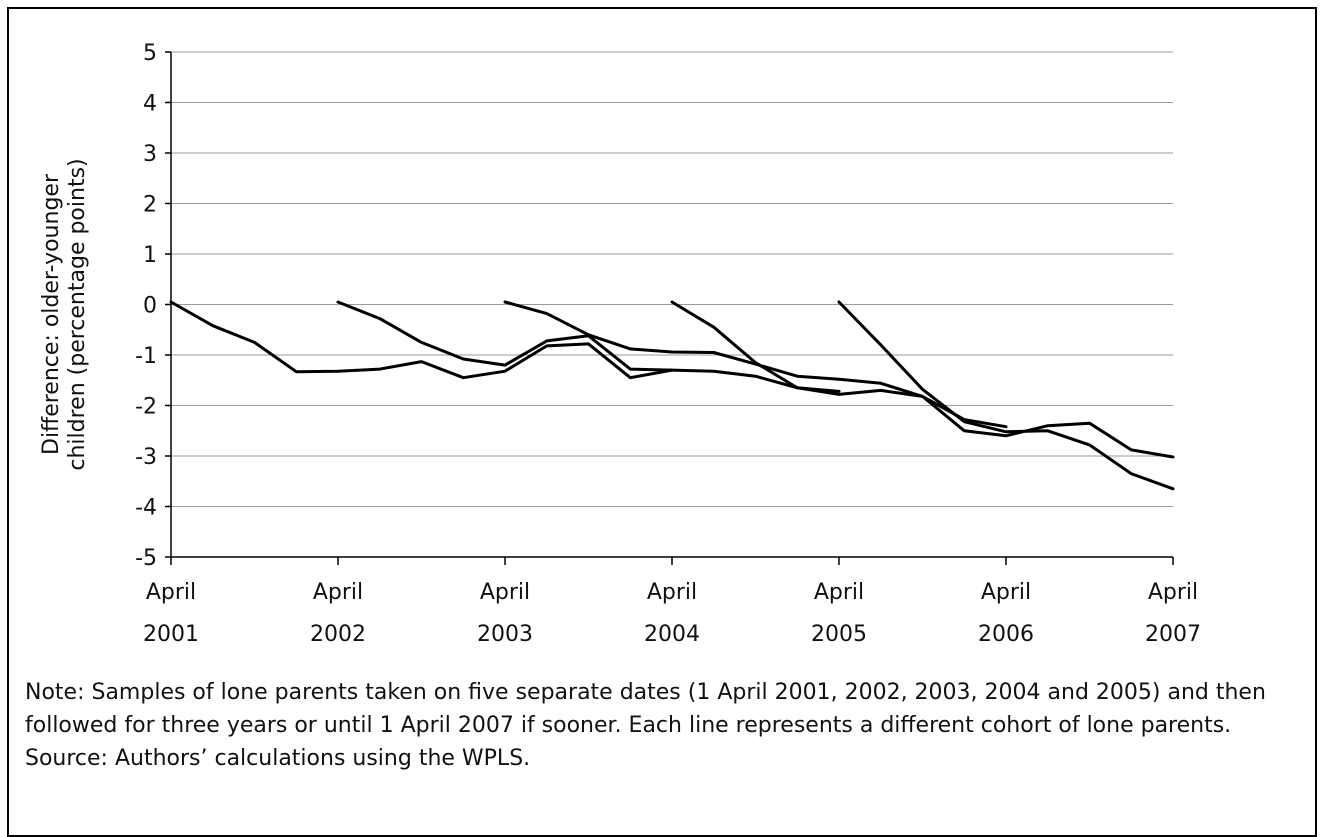 This screenshot has width=1320, height=837. Describe the element at coordinates (505, 634) in the screenshot. I see `x-tick-label-year: 2003` at that location.